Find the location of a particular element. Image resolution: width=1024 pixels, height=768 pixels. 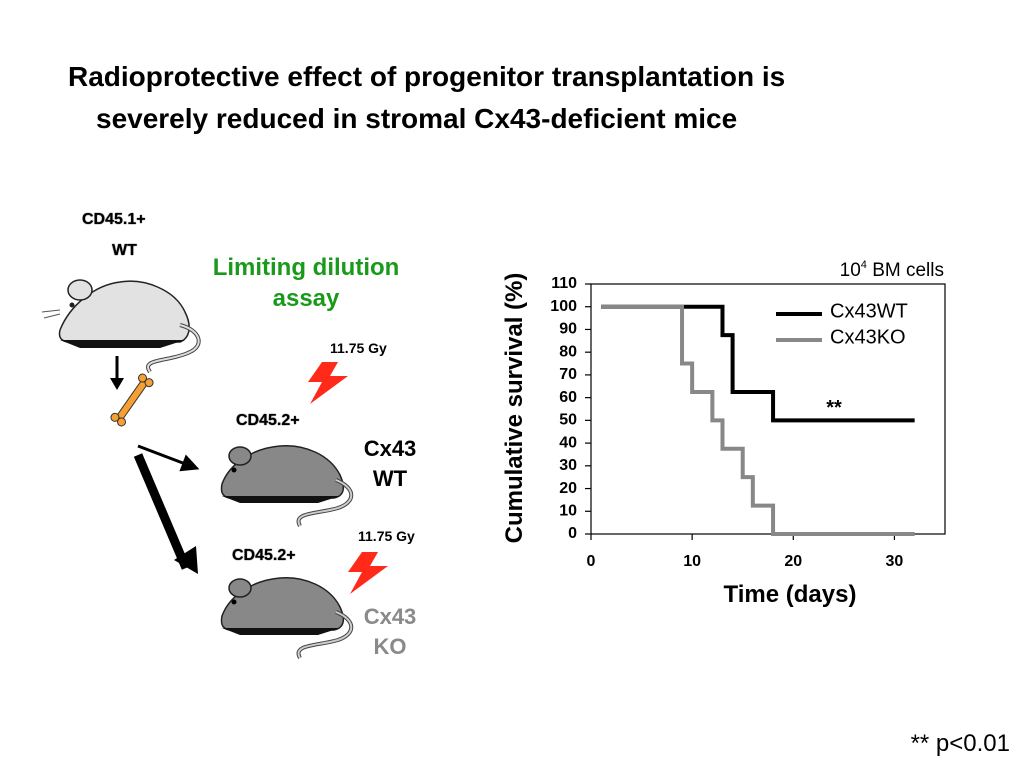

series-line-cx43ko is located at coordinates (758, 420).